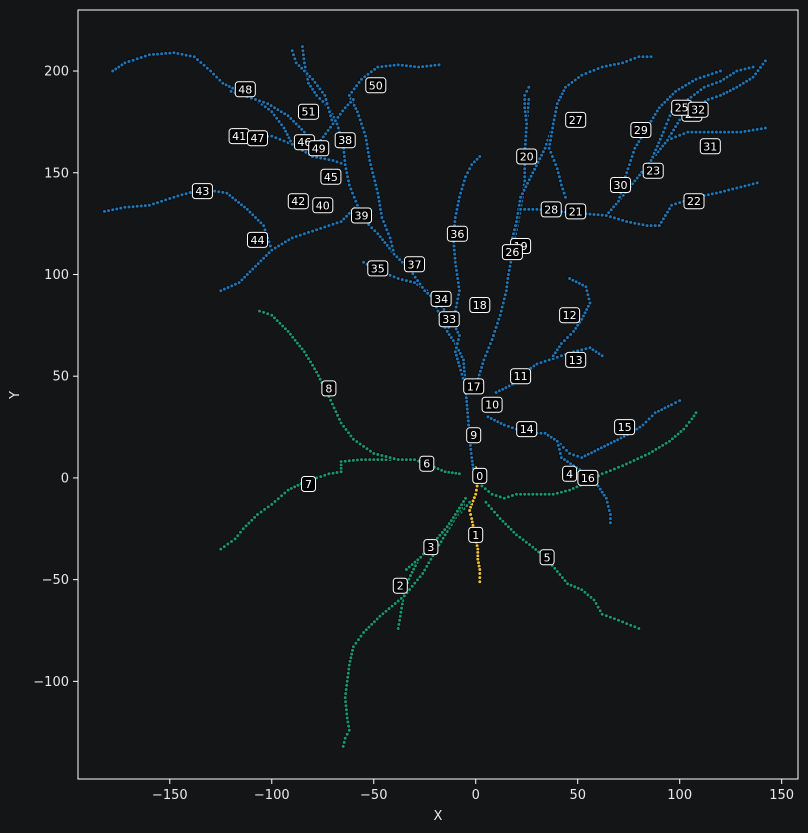  What do you see at coordinates (319, 148) in the screenshot?
I see `node-label-text: 49` at bounding box center [319, 148].